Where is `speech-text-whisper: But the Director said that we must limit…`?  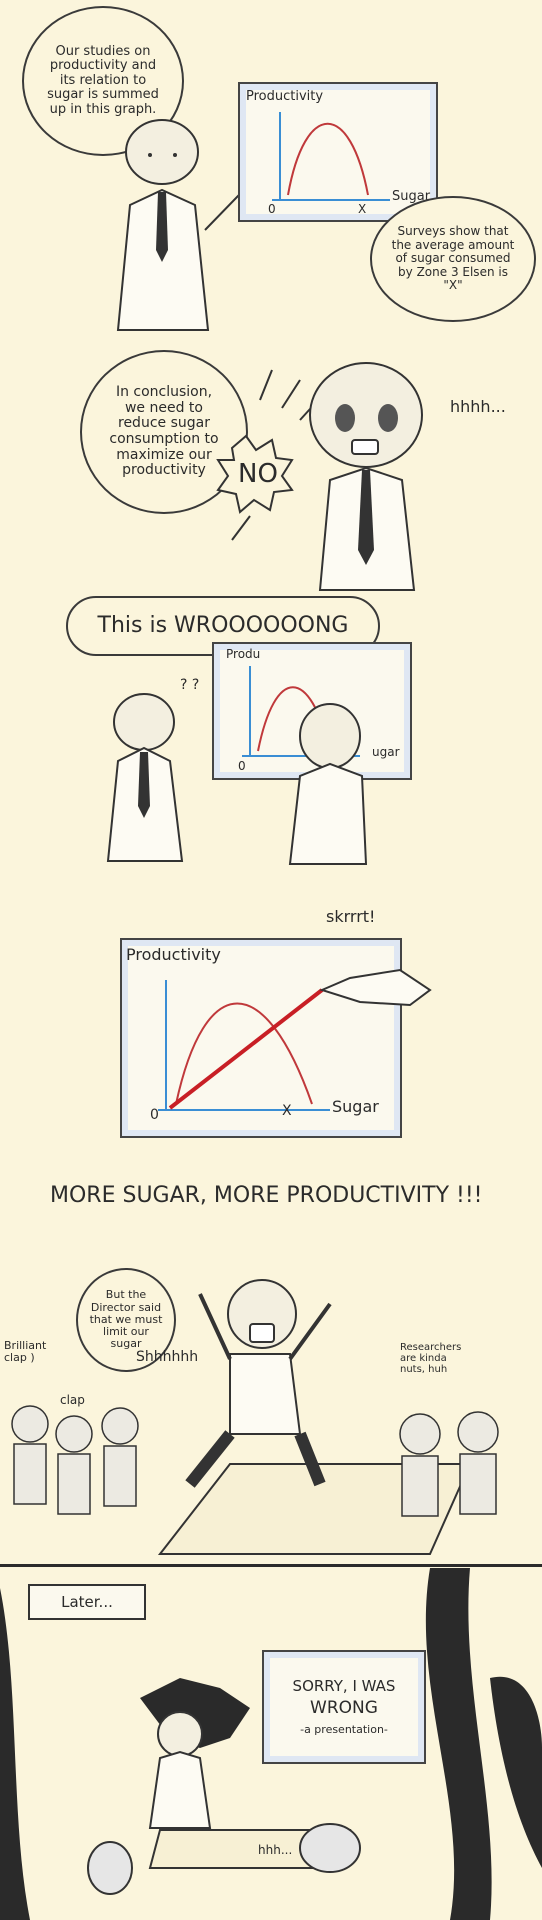
speech-text-whisper: But the Director said that we must limit… is located at coordinates (126, 1319).